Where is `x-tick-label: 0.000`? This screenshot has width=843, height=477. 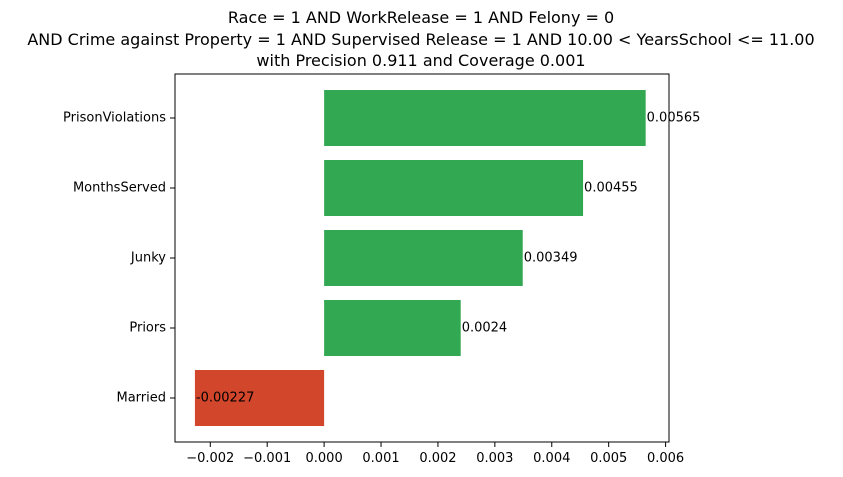
x-tick-label: 0.000 is located at coordinates (324, 458).